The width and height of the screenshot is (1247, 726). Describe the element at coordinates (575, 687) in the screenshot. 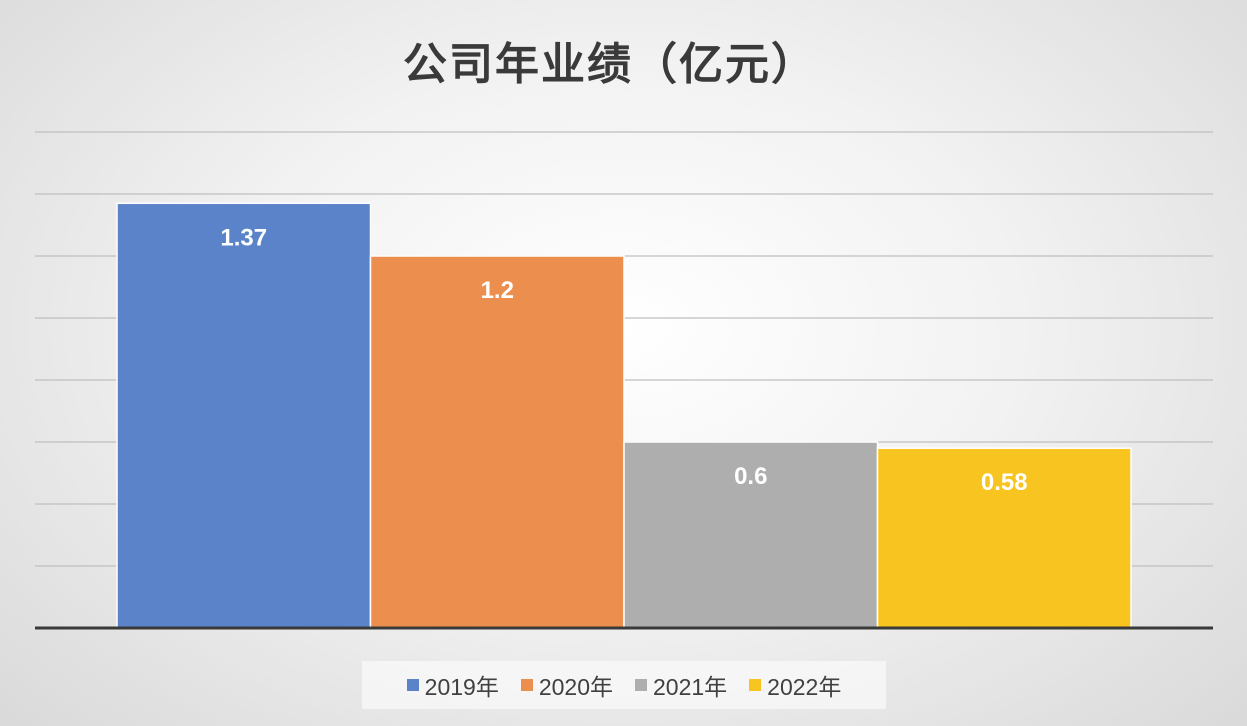

I see `legend-label-1: 2020年` at that location.